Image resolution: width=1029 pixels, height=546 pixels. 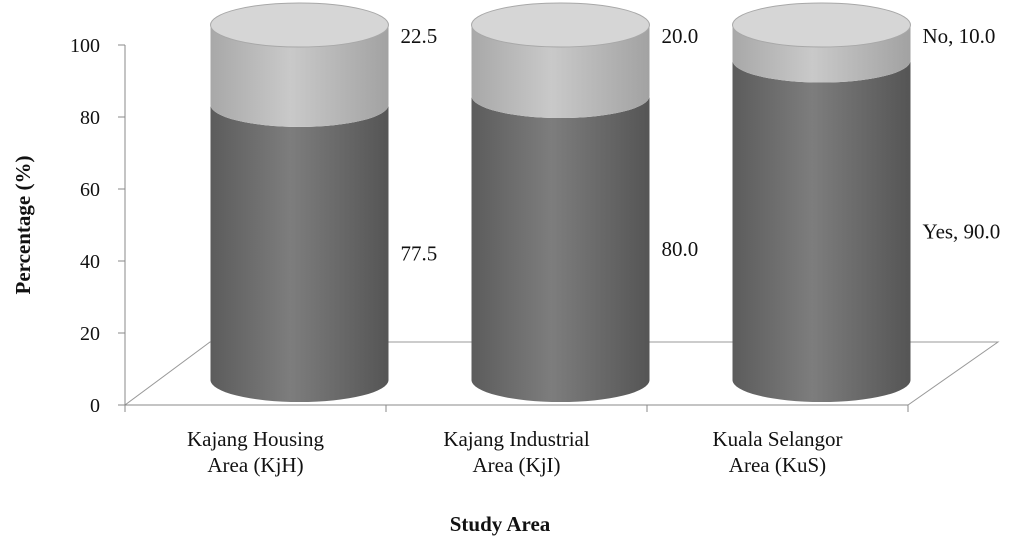 What do you see at coordinates (97, 226) in the screenshot?
I see `y-axis-ticks: 0 20 40 60 80 100` at bounding box center [97, 226].